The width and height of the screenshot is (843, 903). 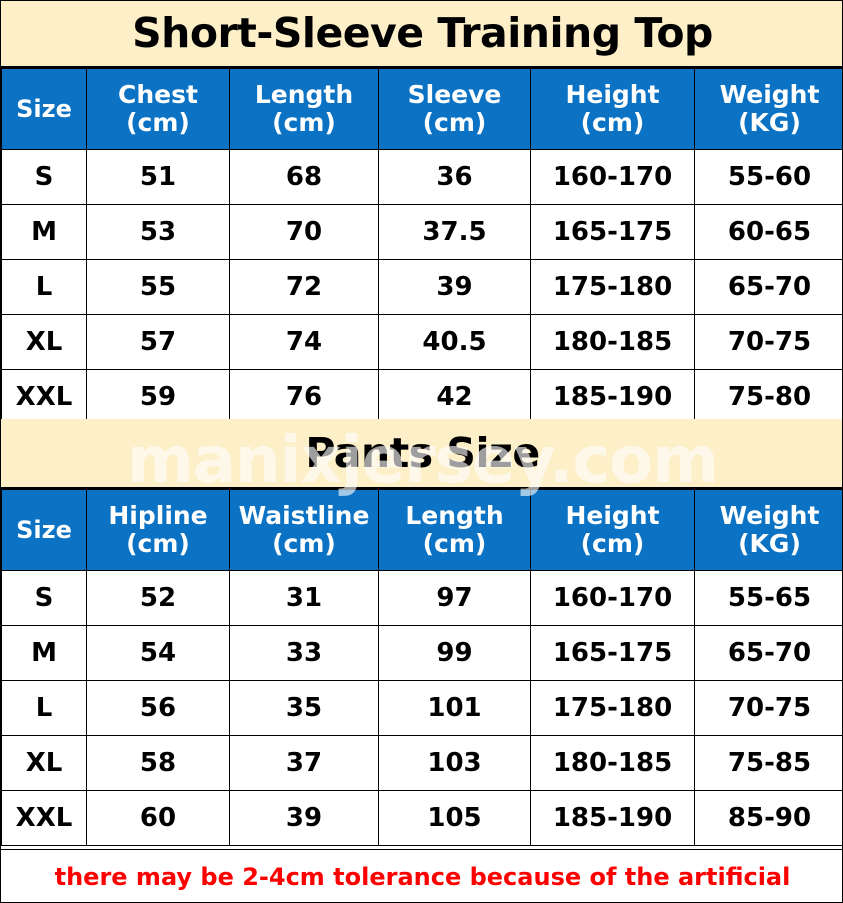 What do you see at coordinates (421, 598) in the screenshot?
I see `table-row: S 52 31 97 160-170 55-65` at bounding box center [421, 598].